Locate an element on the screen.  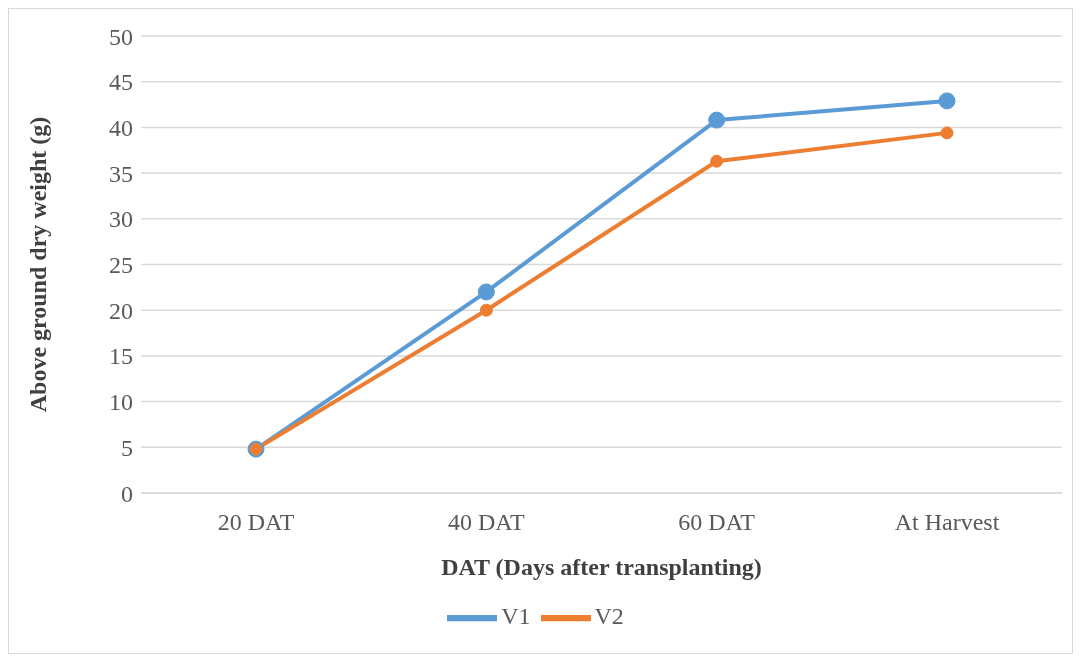
y-tick-label: 50 is located at coordinates (121, 36).